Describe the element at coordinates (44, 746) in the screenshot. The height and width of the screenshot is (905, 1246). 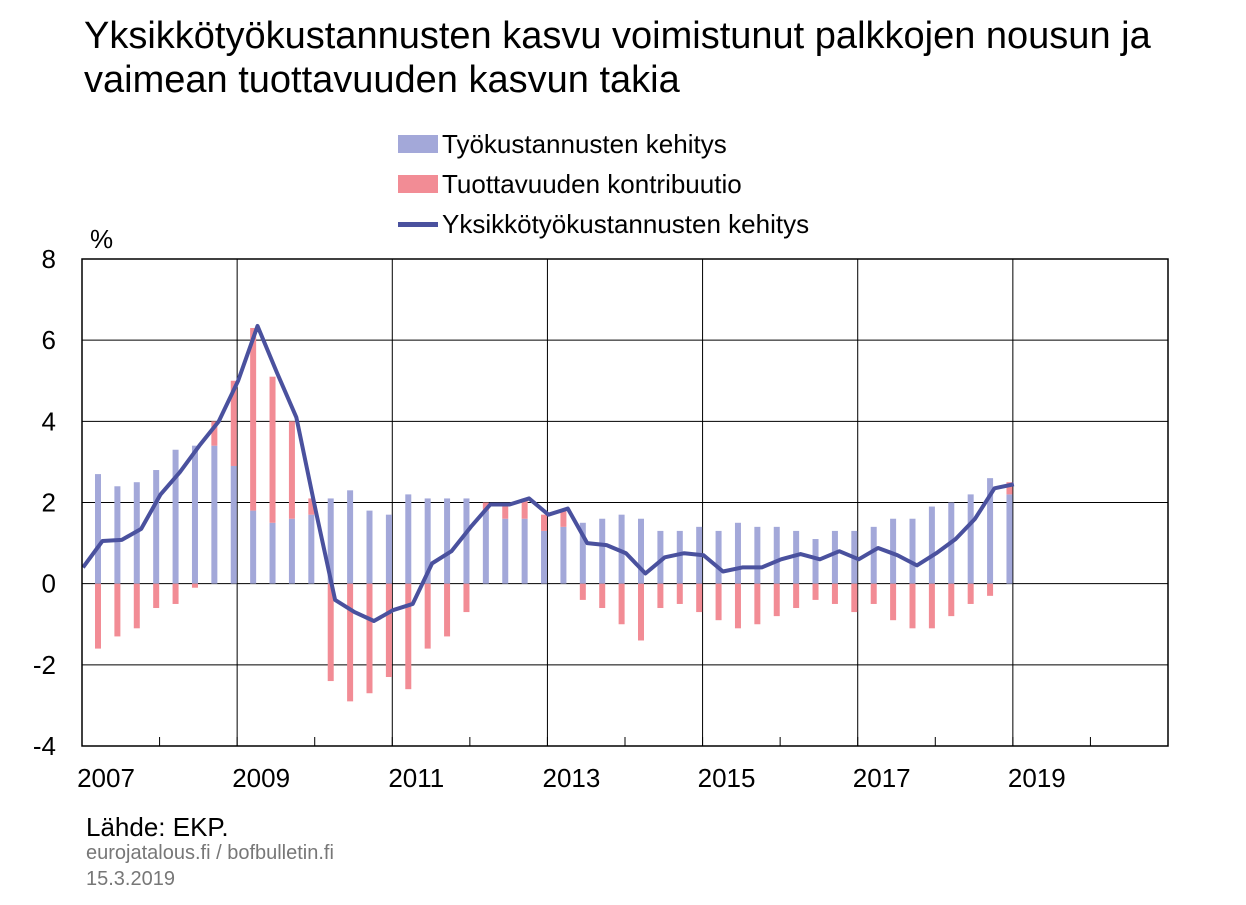
I see `y-tick-label: -4` at that location.